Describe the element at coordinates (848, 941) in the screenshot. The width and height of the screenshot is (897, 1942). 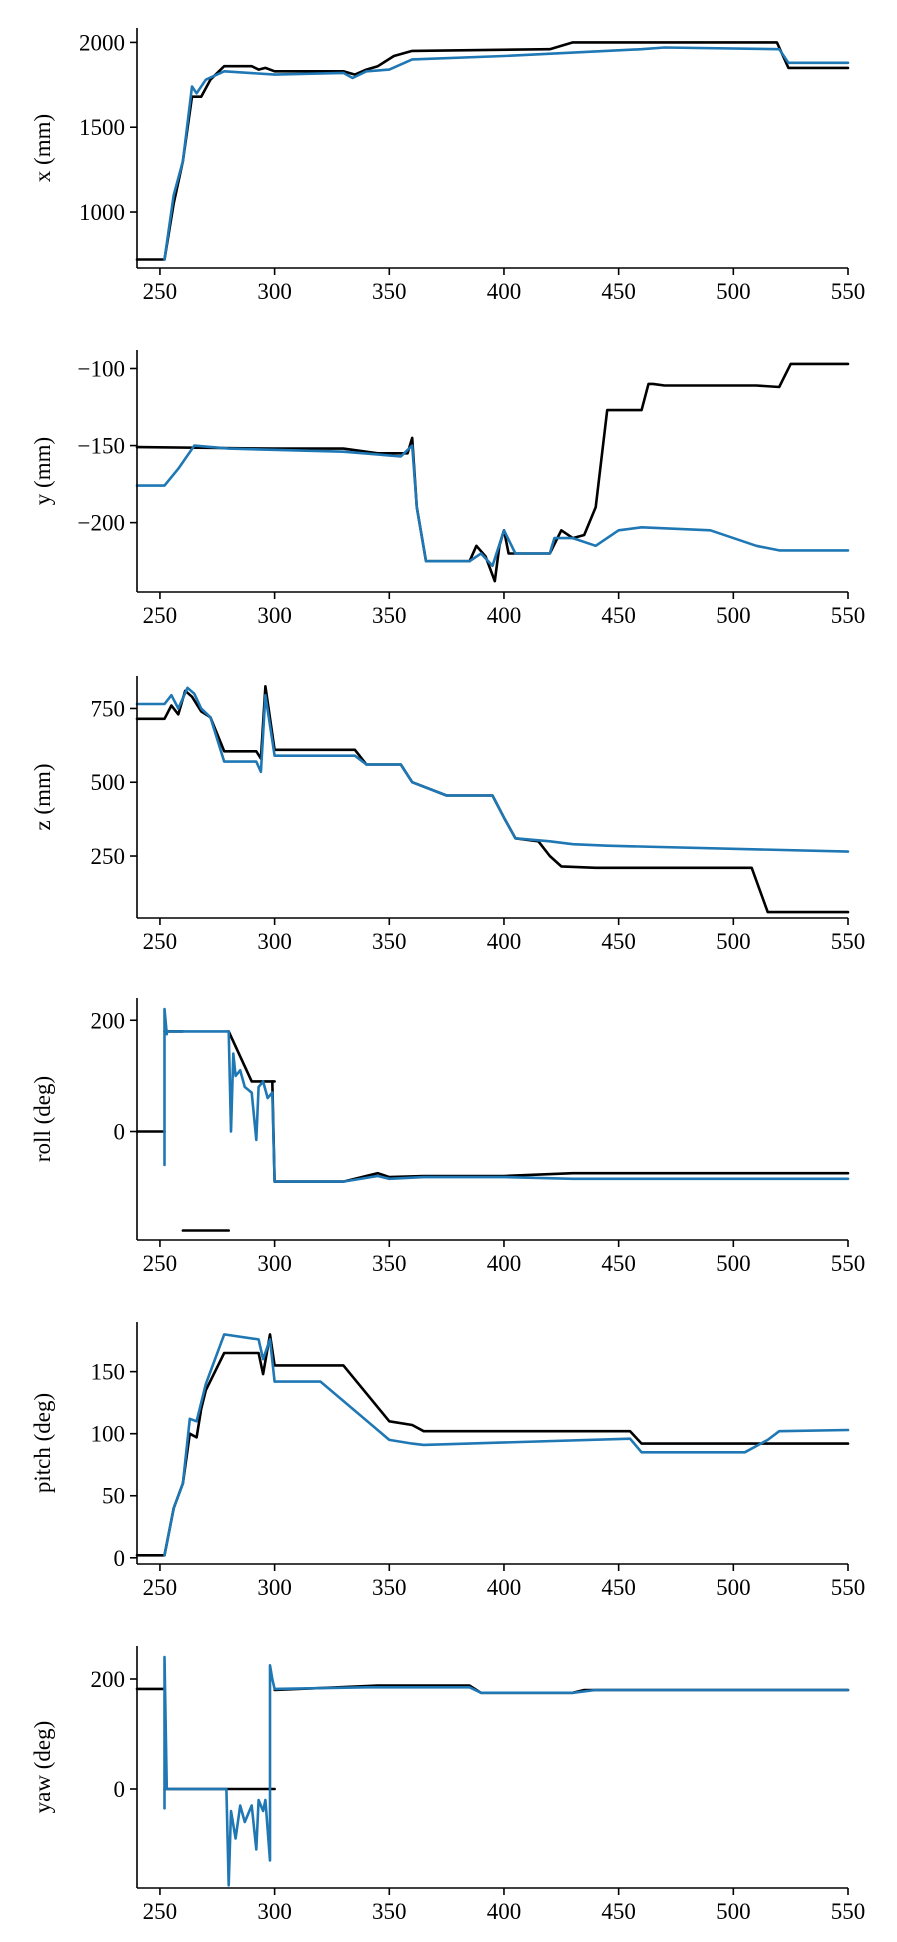
I see `z-x-tick-label: 550` at that location.